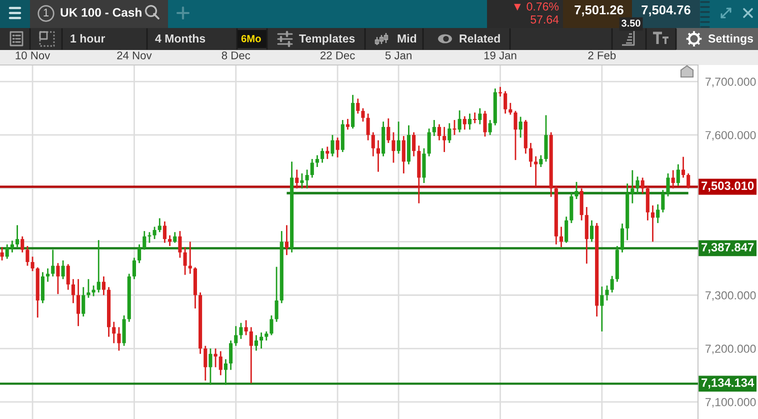 The image size is (758, 419). I want to click on x-tick-label: 24 Nov, so click(134, 55).